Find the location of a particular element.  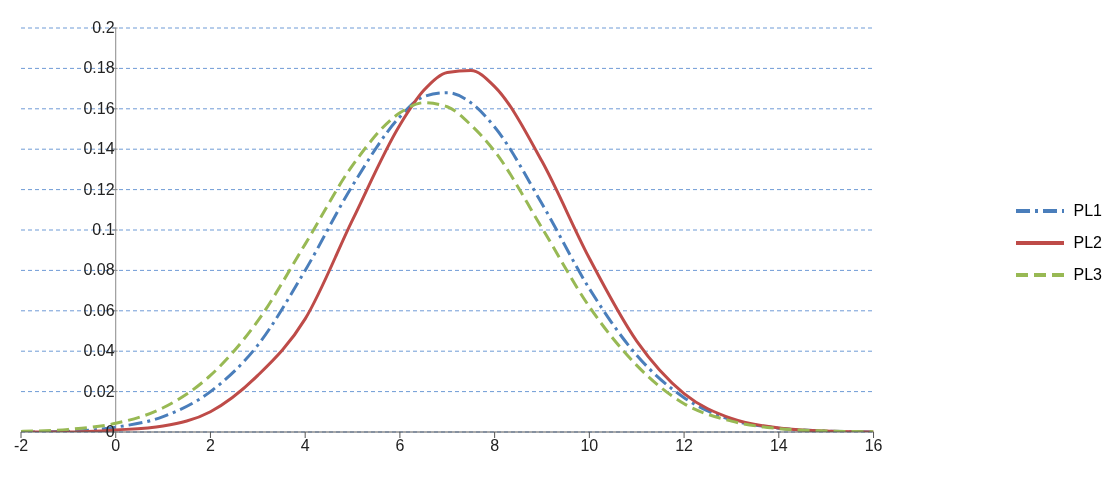

x-tick-label: 2 is located at coordinates (210, 446).